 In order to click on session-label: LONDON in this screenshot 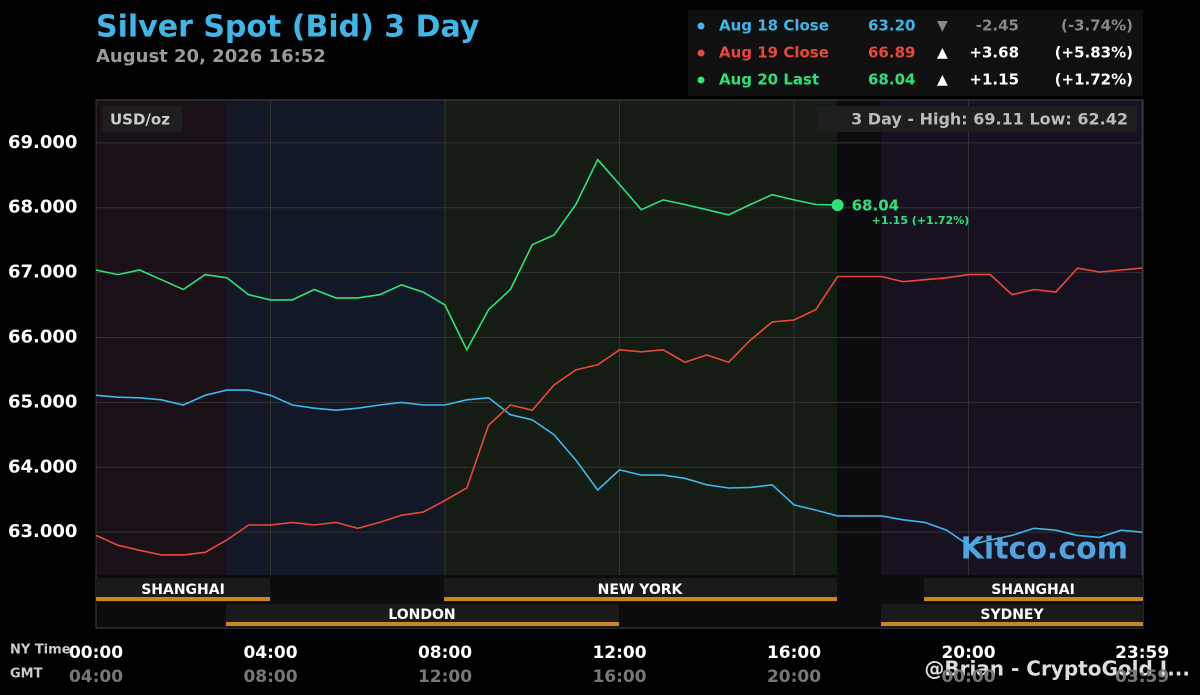, I will do `click(421, 615)`.